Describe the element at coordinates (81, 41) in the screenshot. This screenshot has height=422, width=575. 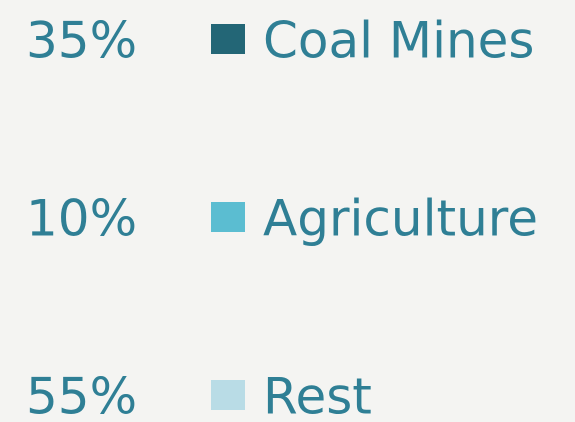
I see `percent: 35%` at that location.